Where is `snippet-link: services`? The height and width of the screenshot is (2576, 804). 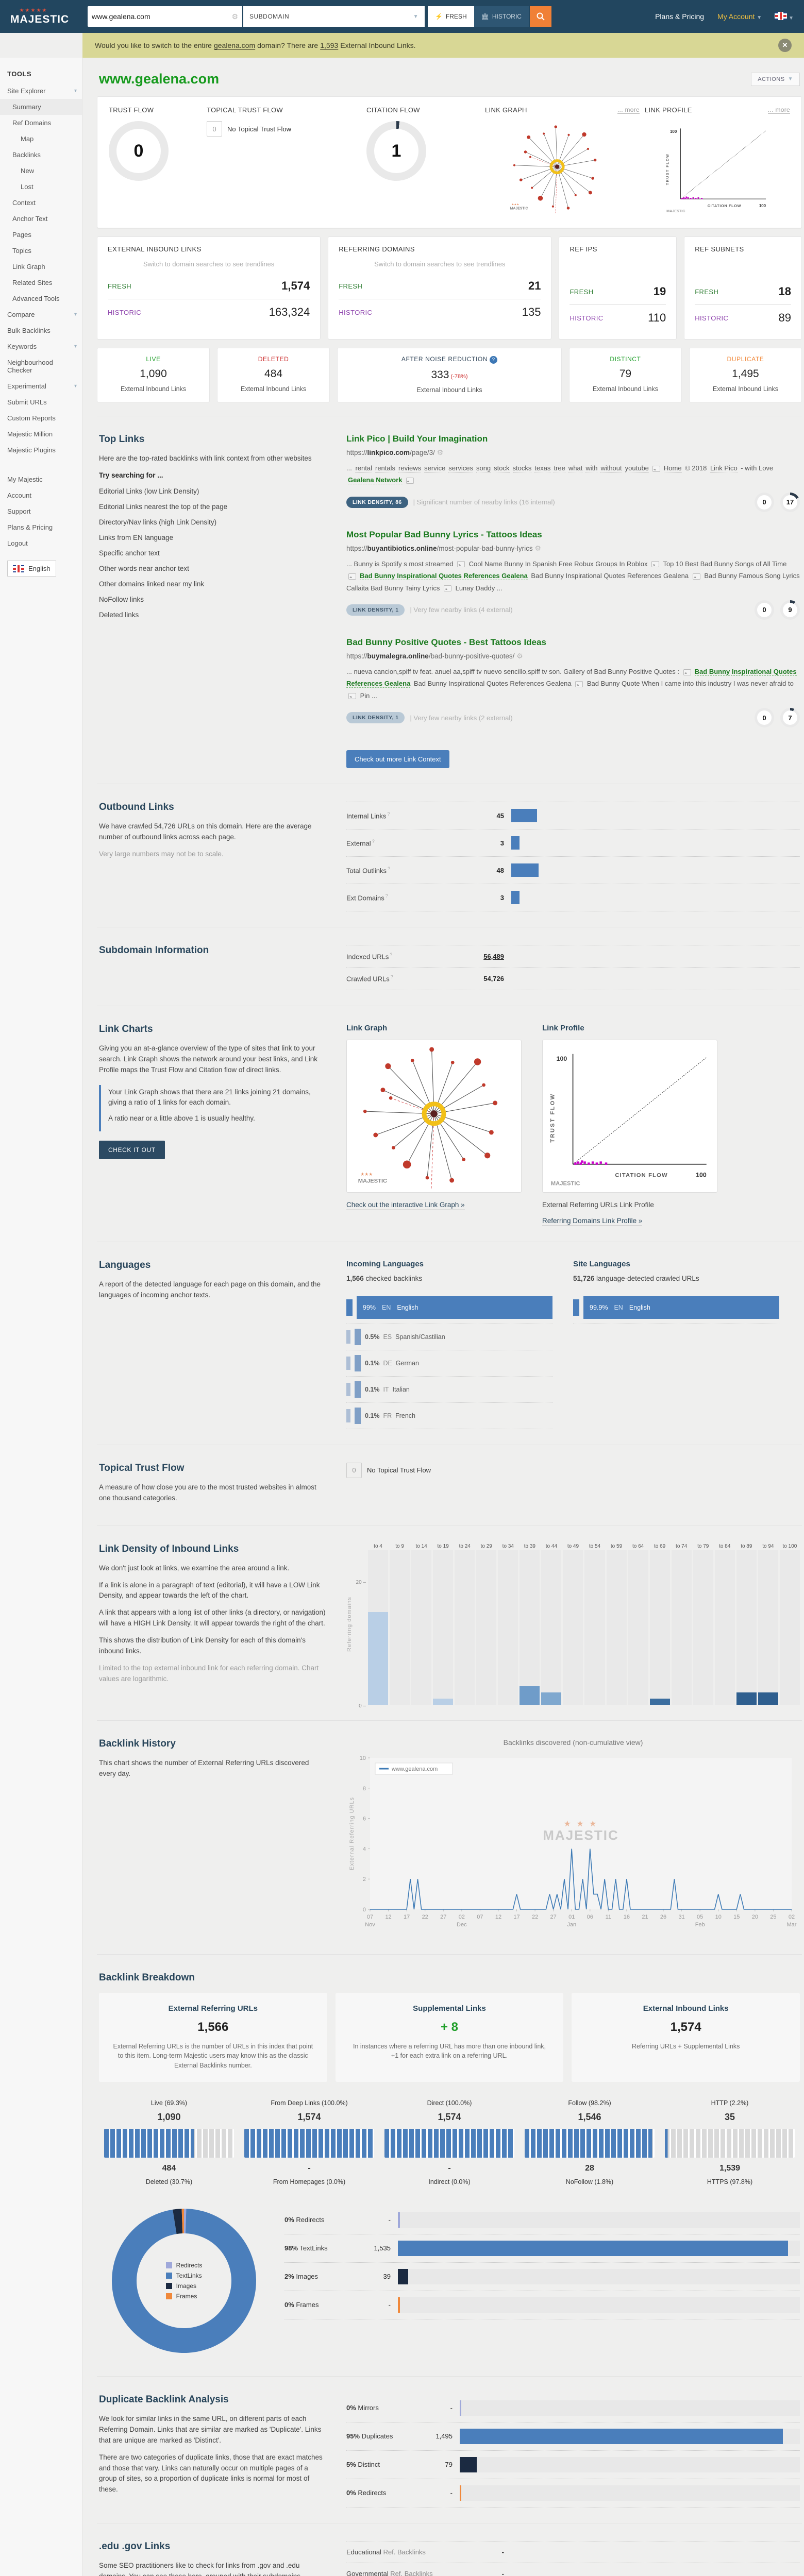 snippet-link: services is located at coordinates (460, 468).